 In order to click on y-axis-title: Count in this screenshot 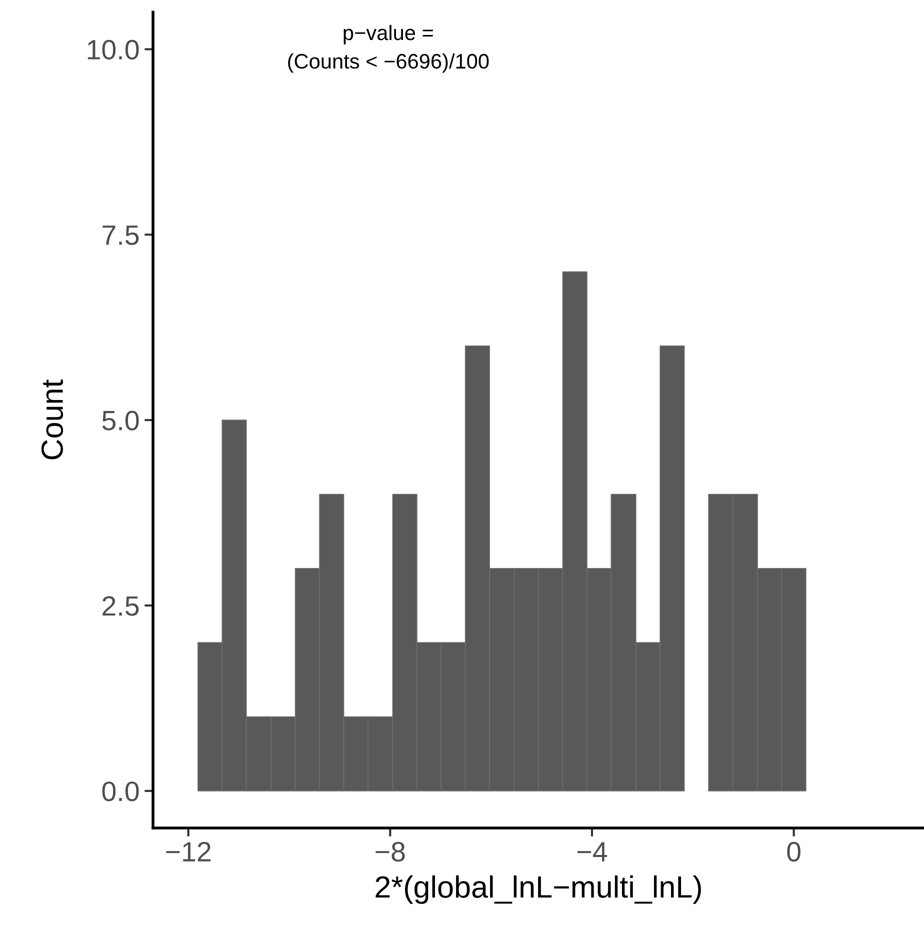, I will do `click(52, 420)`.